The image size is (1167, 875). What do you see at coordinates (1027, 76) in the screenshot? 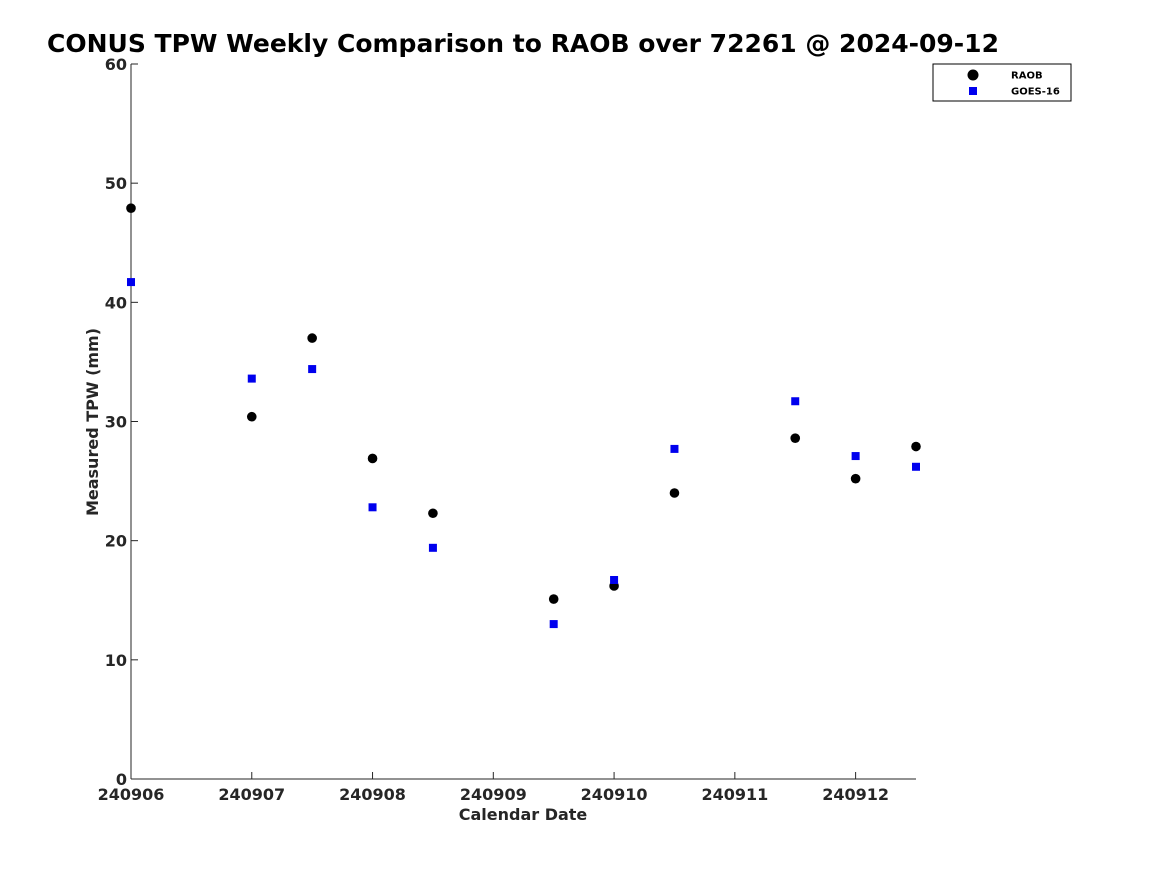
I see `legend-label-raob: RAOB` at bounding box center [1027, 76].